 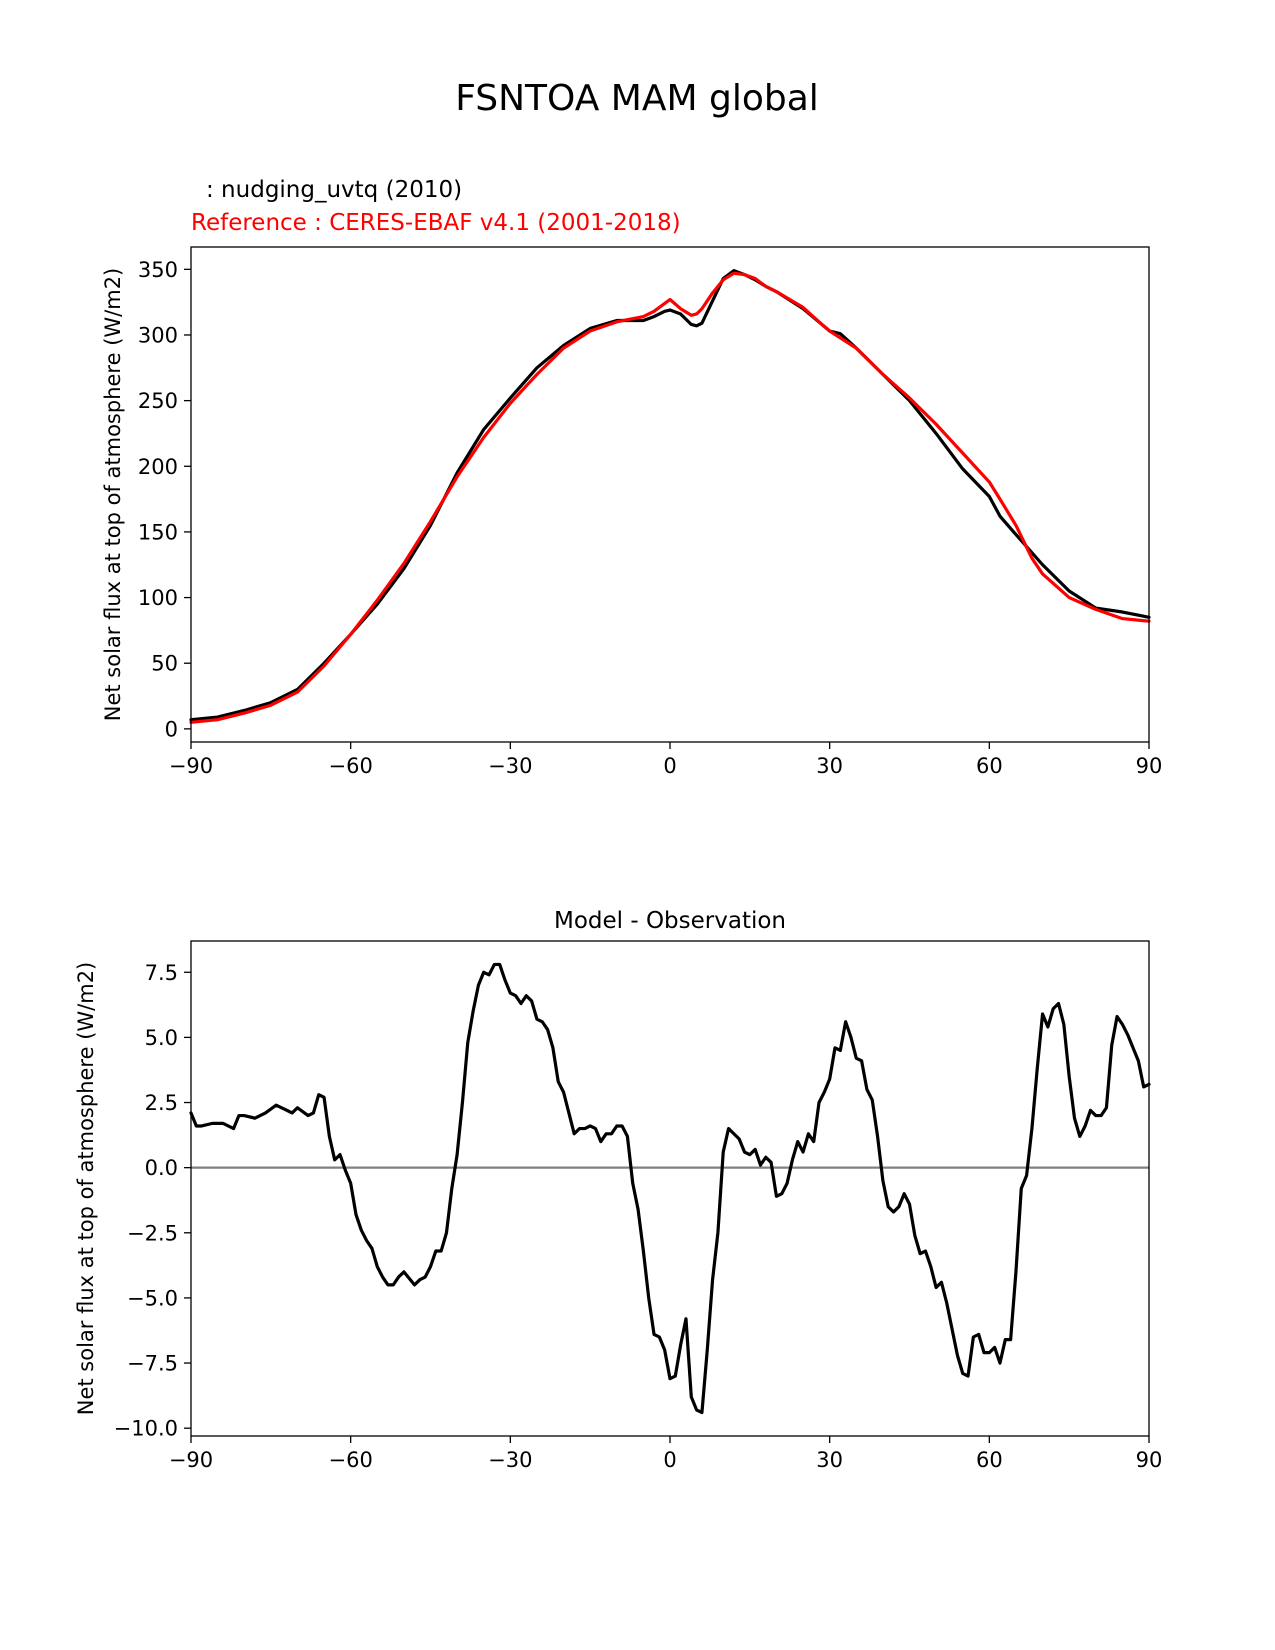 What do you see at coordinates (334, 190) in the screenshot?
I see `test-label: : nudging_uvtq (2010)` at bounding box center [334, 190].